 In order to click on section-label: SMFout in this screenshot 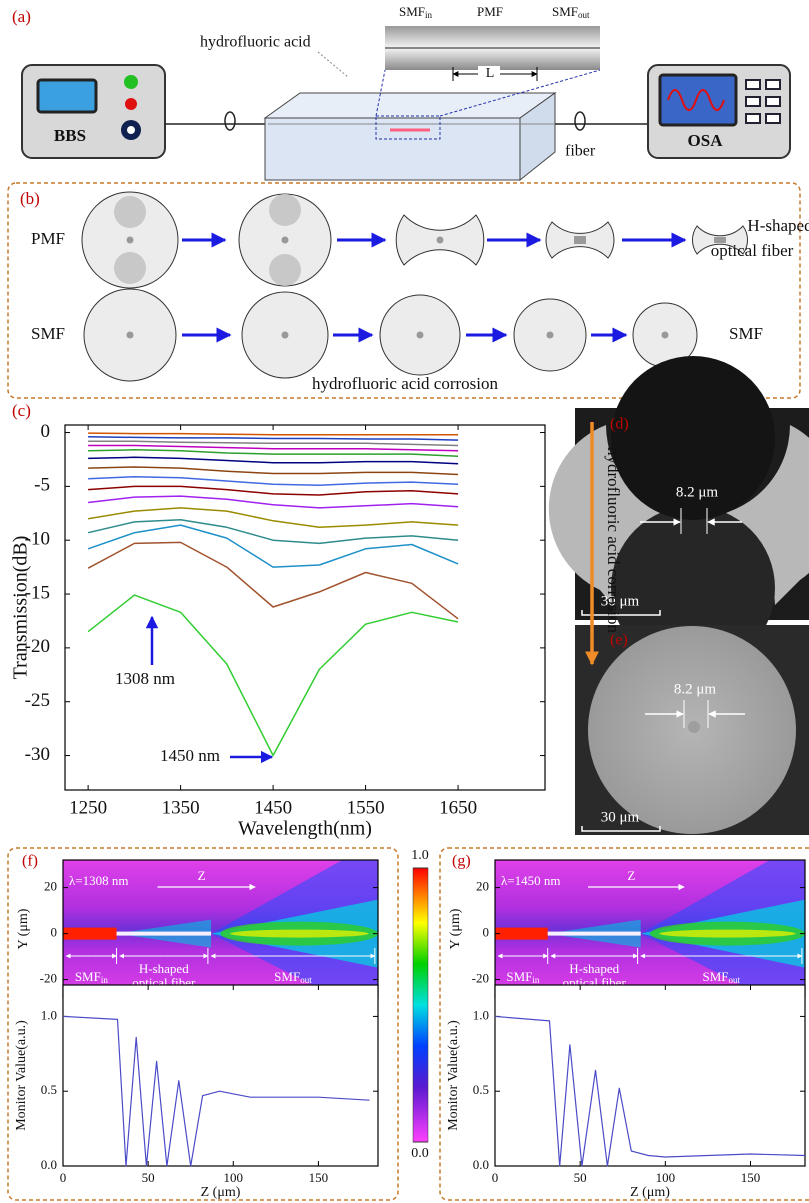, I will do `click(293, 977)`.